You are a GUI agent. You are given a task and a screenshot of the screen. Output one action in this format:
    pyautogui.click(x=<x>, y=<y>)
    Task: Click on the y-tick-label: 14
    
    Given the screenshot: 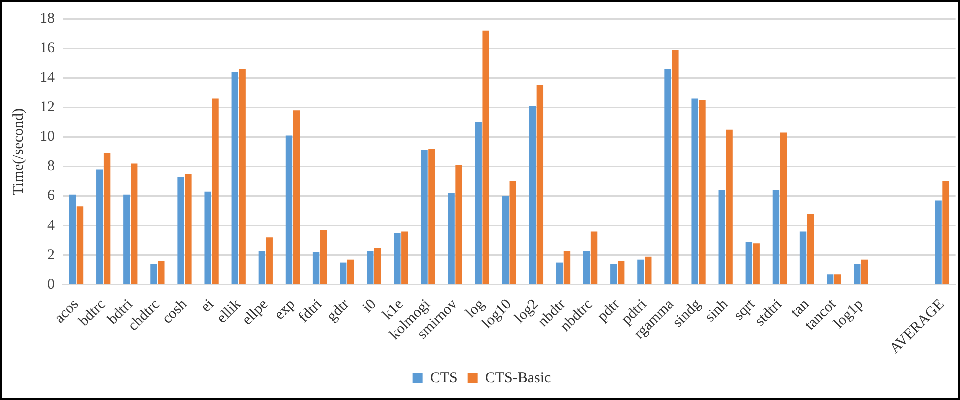 What is the action you would take?
    pyautogui.click(x=48, y=78)
    